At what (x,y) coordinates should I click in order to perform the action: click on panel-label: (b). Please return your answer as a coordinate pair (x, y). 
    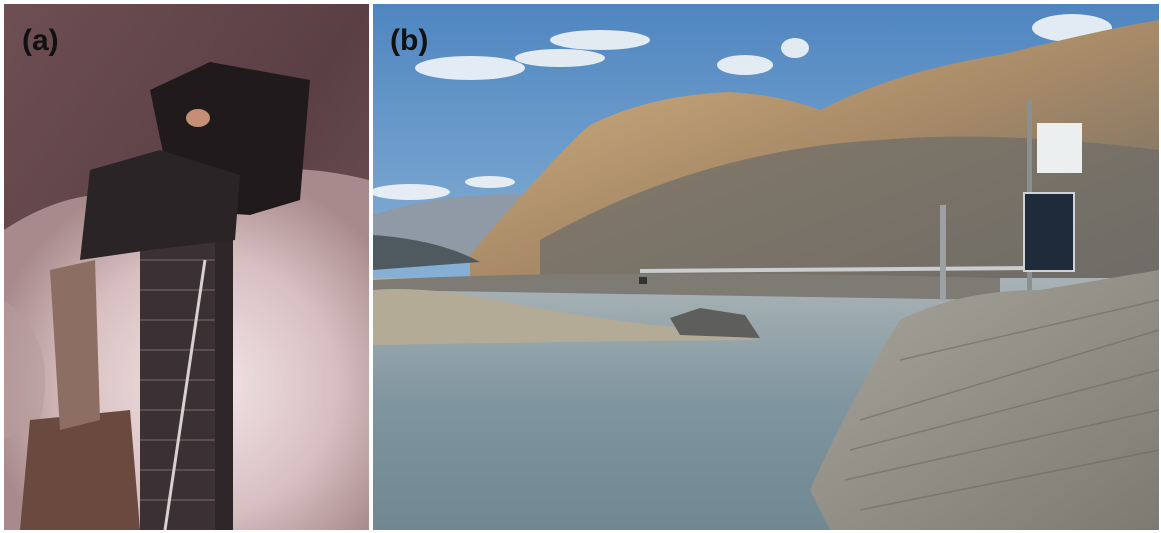
    Looking at the image, I should click on (409, 40).